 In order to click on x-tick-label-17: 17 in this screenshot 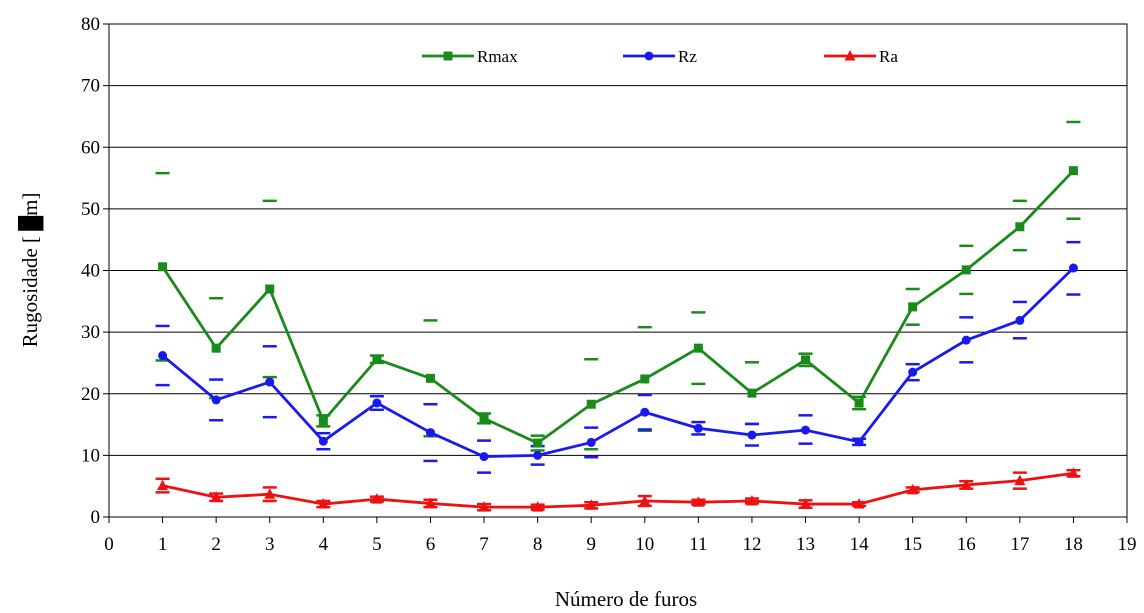, I will do `click(1019, 544)`.